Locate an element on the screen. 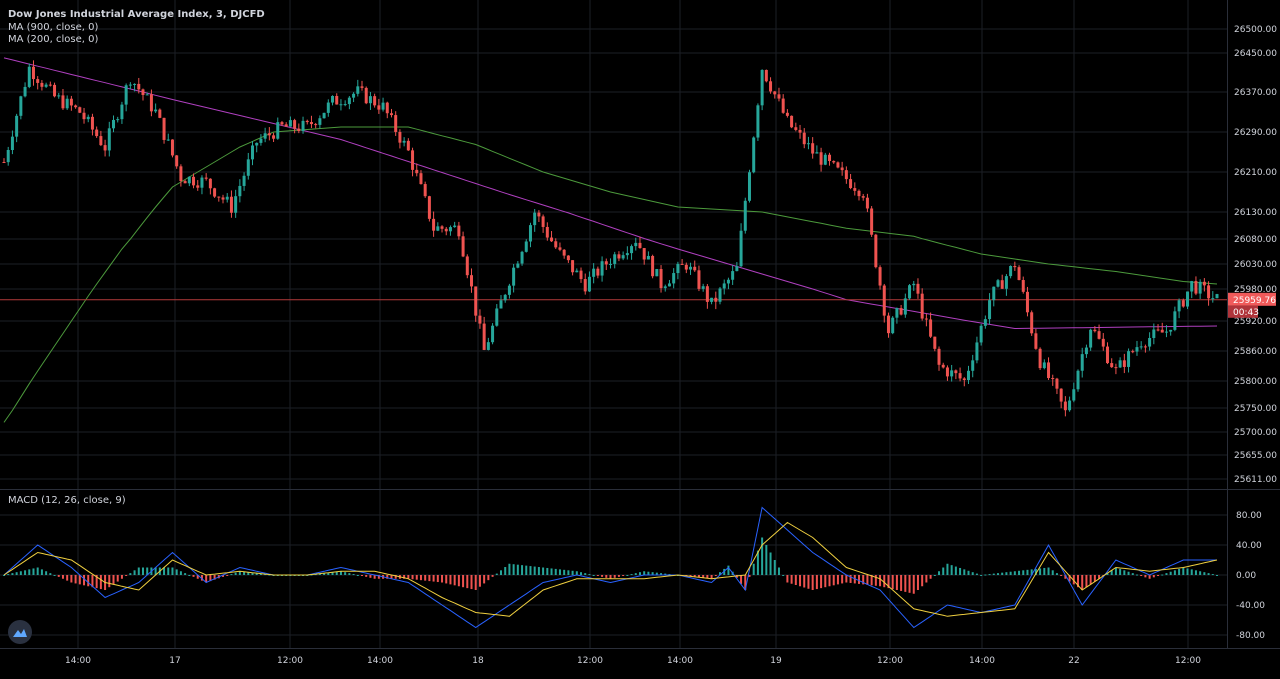 The image size is (1280, 679). price-badge-value: 25959.76 is located at coordinates (1254, 301).